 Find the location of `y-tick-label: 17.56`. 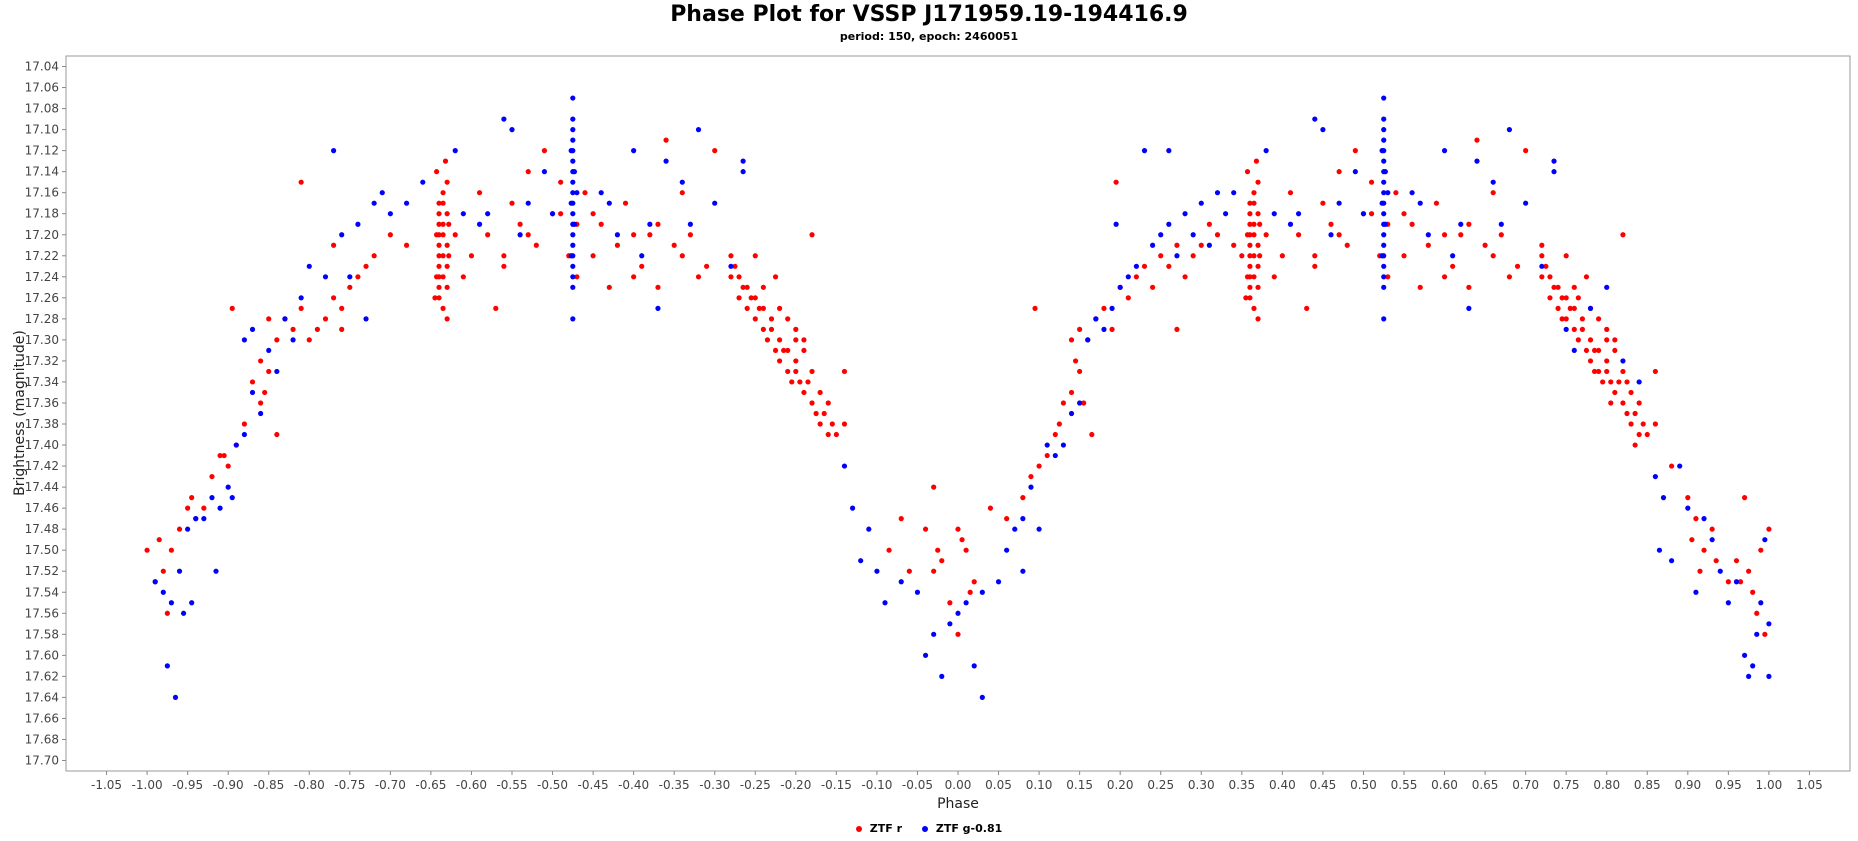

y-tick-label: 17.56 is located at coordinates (42, 613).